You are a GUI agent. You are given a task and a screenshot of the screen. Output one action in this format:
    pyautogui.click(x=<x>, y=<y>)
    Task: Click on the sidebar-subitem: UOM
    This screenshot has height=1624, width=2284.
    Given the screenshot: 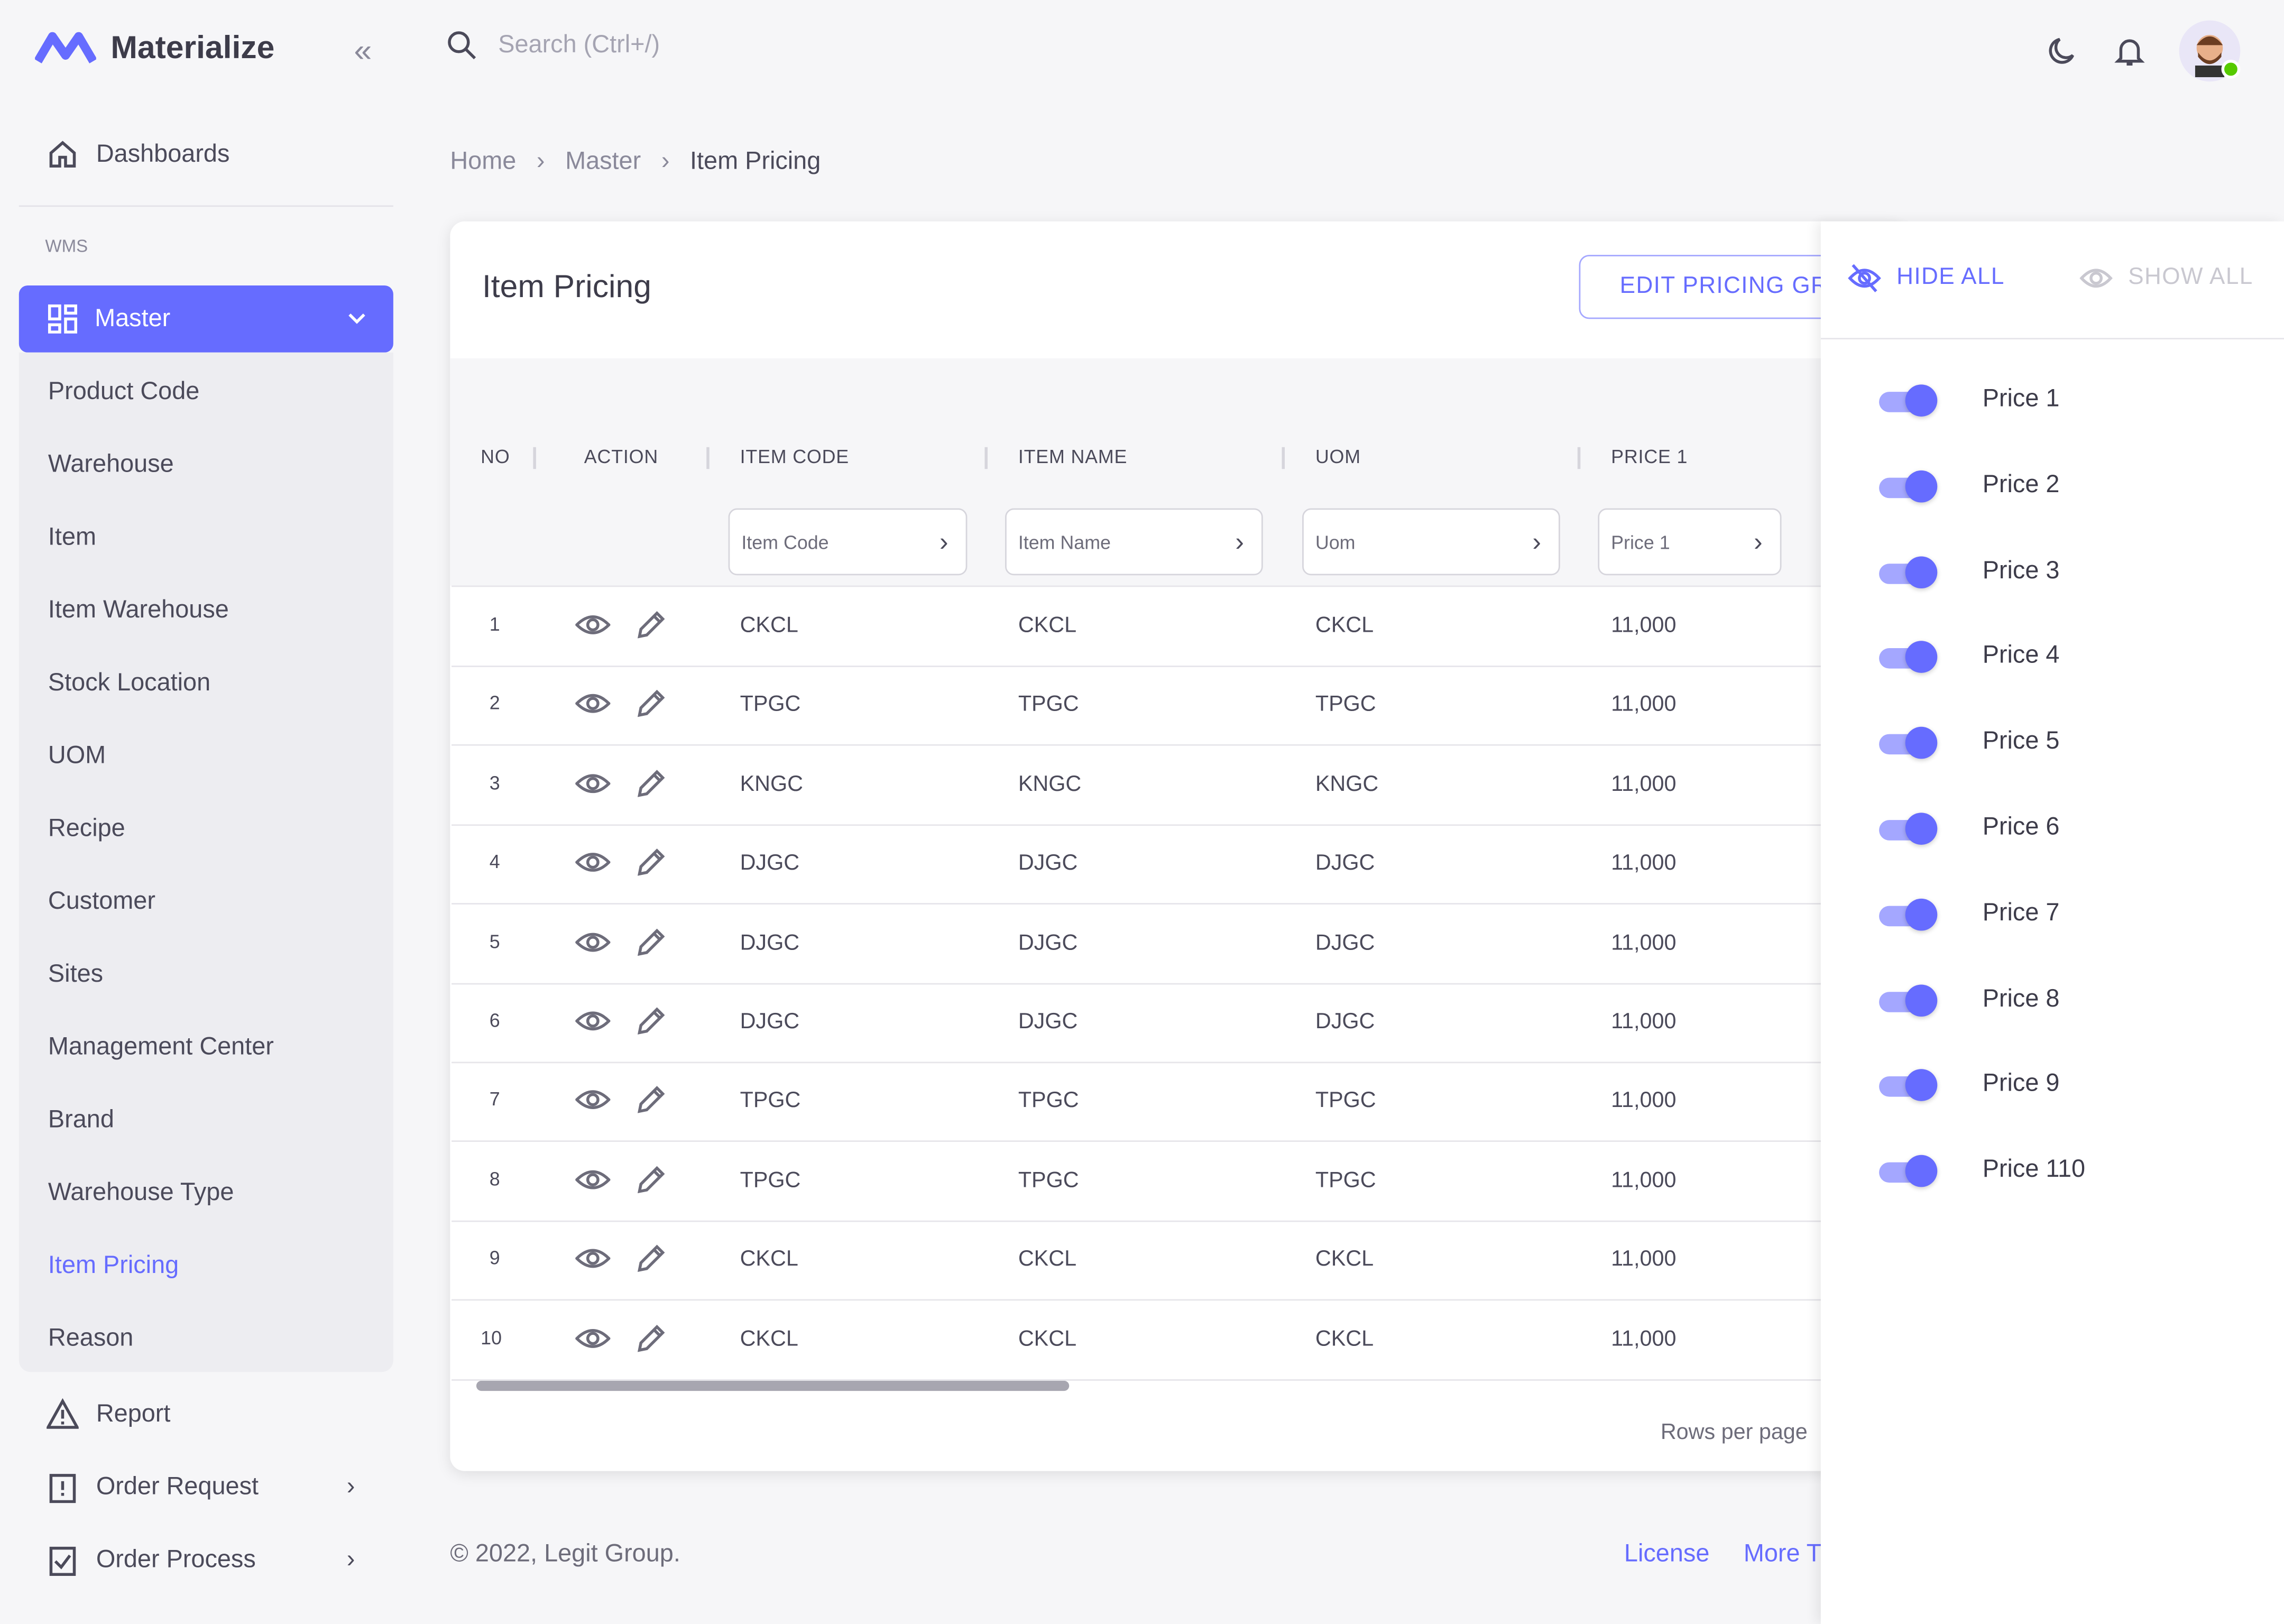 What is the action you would take?
    pyautogui.click(x=62, y=755)
    